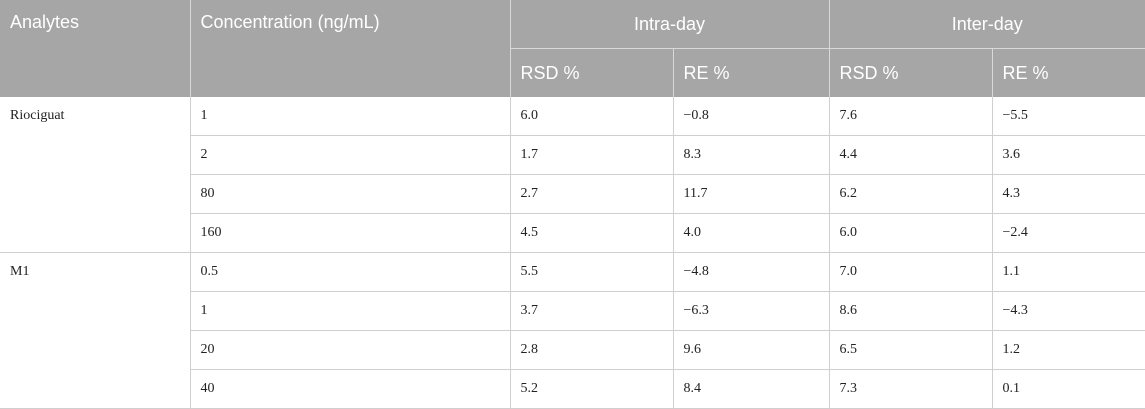 The width and height of the screenshot is (1145, 409). Describe the element at coordinates (350, 272) in the screenshot. I see `concentration-cell: 0.5` at that location.